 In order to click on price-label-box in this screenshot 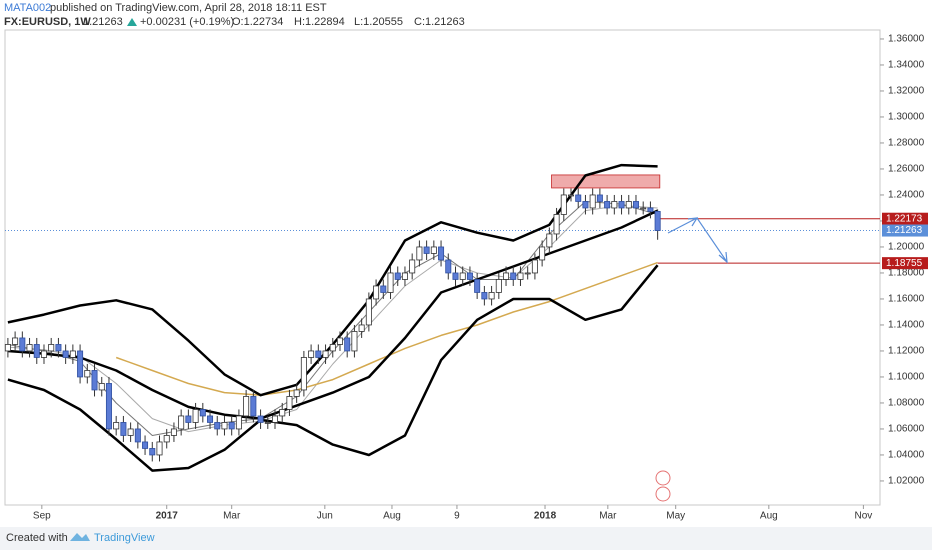, I will do `click(905, 218)`.